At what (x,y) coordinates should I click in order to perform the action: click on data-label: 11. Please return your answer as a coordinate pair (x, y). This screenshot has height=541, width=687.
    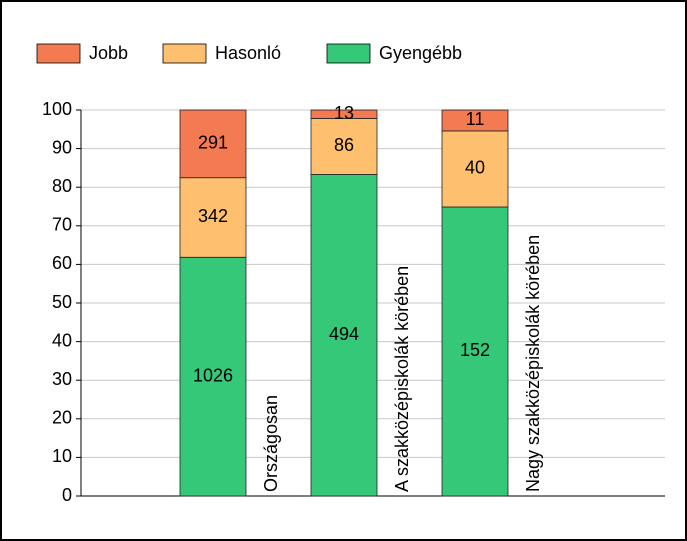
    Looking at the image, I should click on (475, 119).